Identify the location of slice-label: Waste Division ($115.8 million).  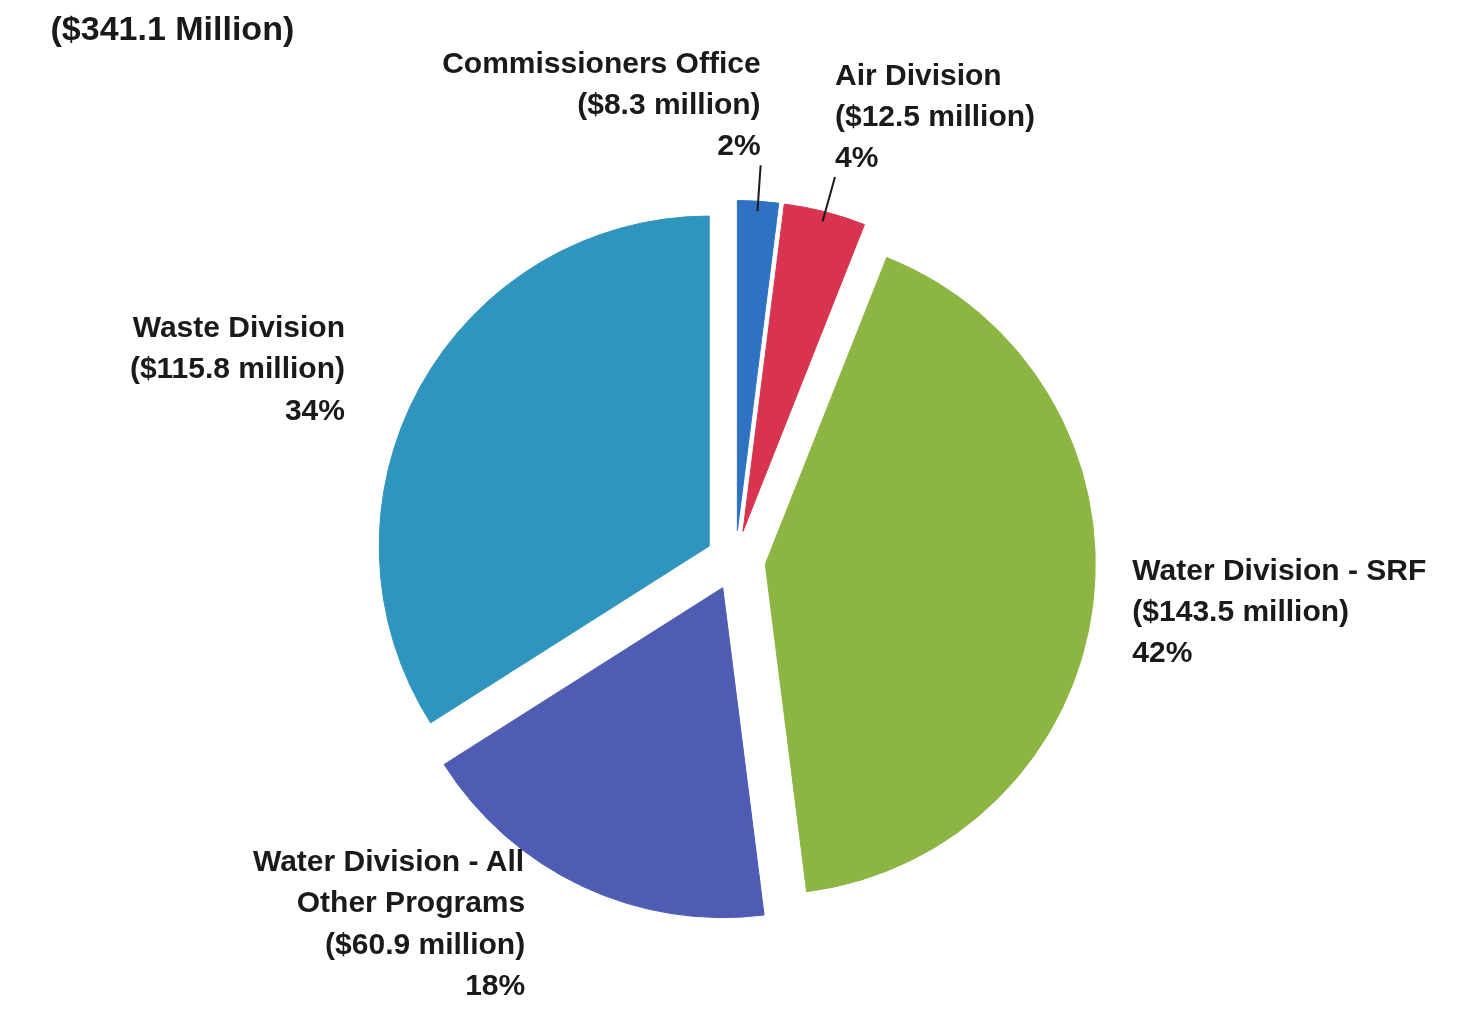
(237, 347).